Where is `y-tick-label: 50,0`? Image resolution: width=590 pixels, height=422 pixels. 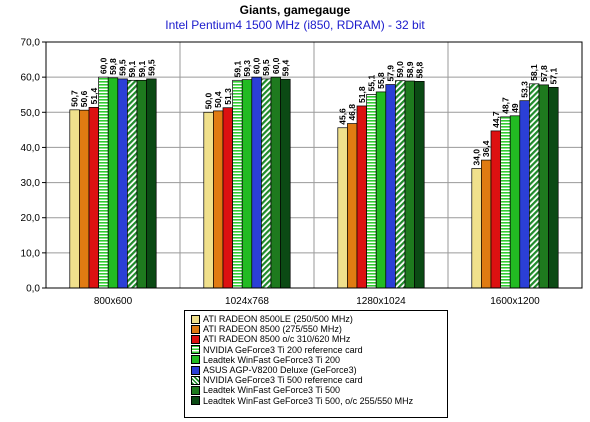
y-tick-label: 50,0 is located at coordinates (31, 113).